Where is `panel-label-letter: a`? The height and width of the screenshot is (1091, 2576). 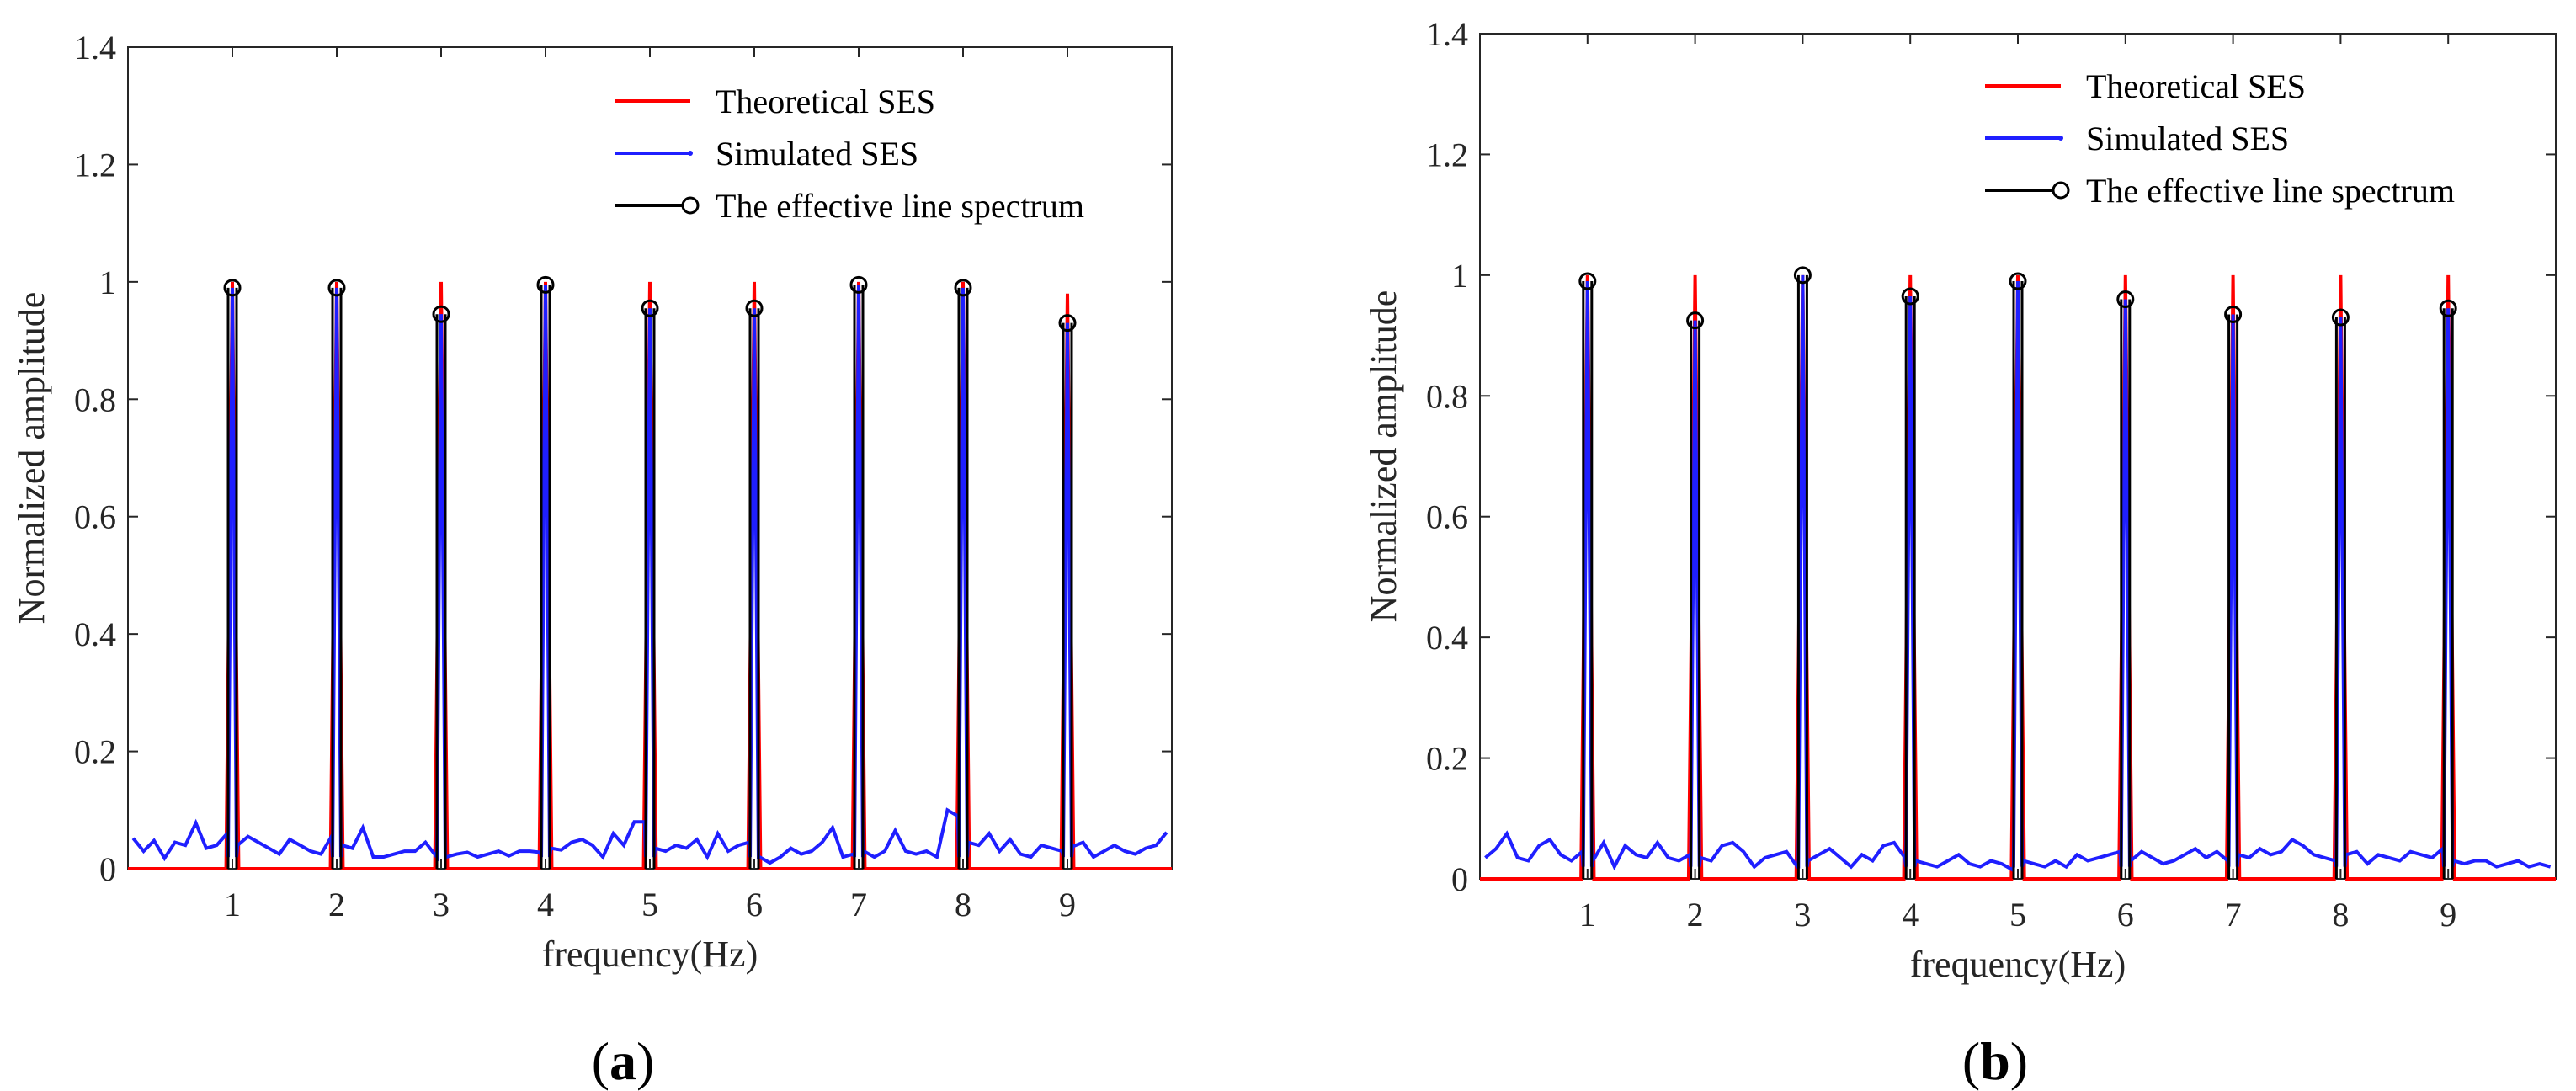 panel-label-letter: a is located at coordinates (623, 1061).